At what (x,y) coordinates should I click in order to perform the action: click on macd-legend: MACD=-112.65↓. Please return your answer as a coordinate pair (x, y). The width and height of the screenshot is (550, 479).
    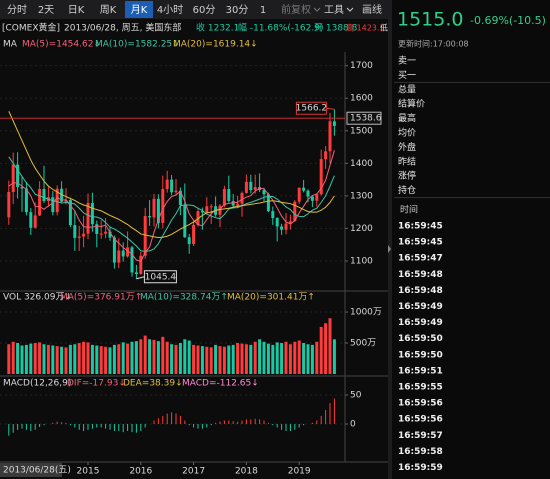
    Looking at the image, I should click on (220, 384).